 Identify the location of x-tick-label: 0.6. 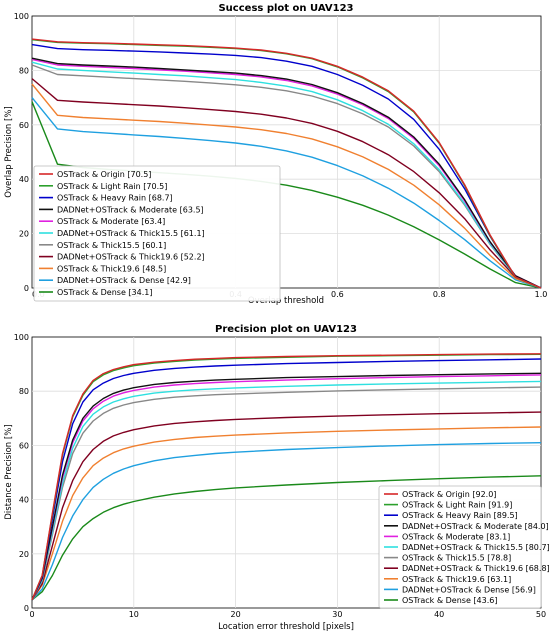
(337, 294).